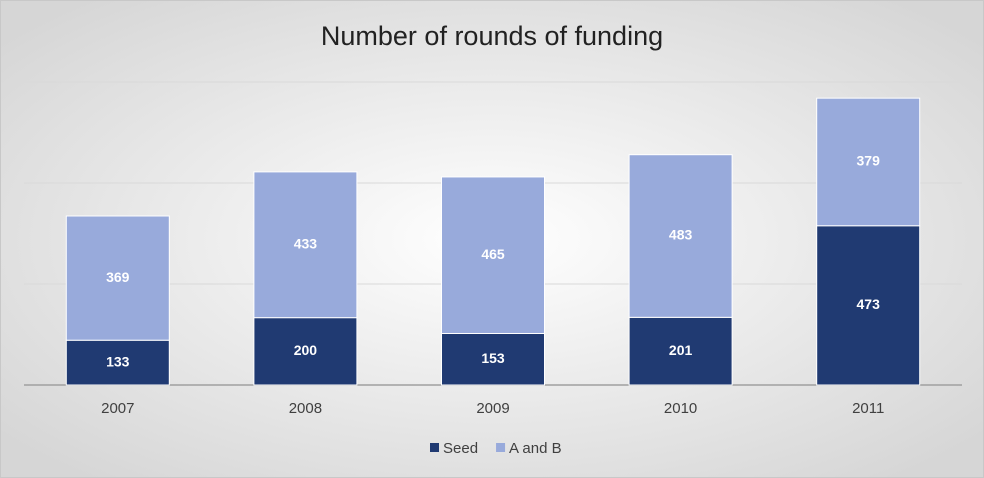 The image size is (984, 478). What do you see at coordinates (868, 408) in the screenshot?
I see `x-tick-label: 2011` at bounding box center [868, 408].